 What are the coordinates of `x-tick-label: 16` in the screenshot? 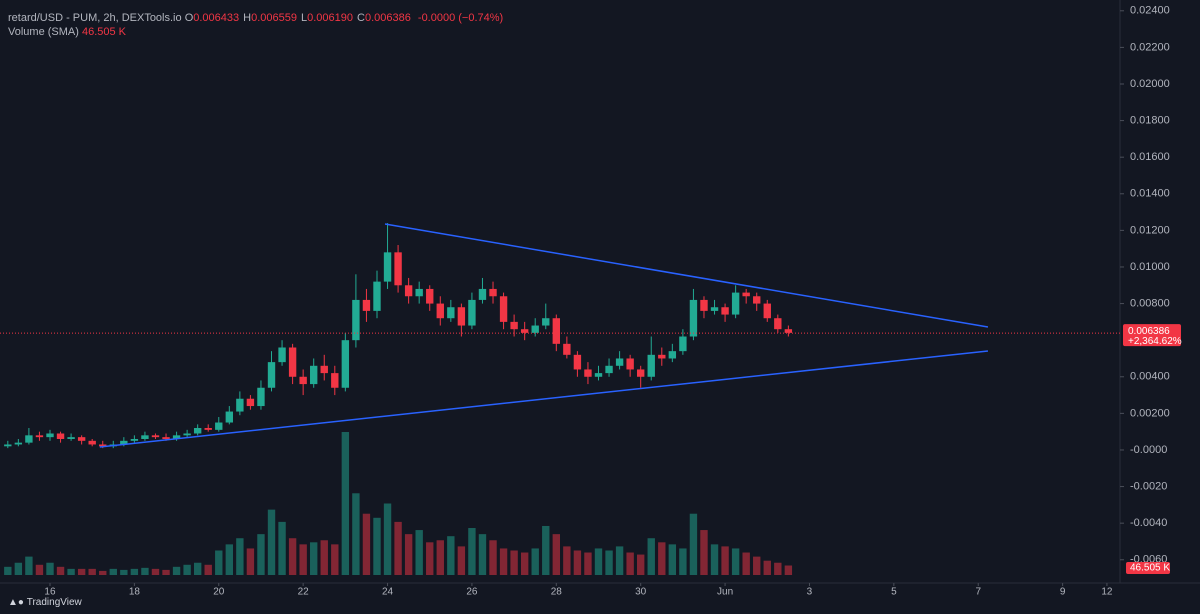 It's located at (50, 592).